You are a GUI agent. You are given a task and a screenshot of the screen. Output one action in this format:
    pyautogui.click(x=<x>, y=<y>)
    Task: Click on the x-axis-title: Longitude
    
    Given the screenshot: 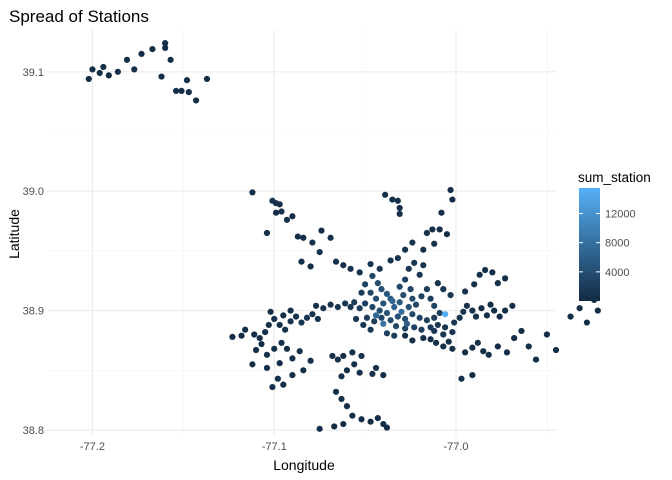 What is the action you would take?
    pyautogui.click(x=304, y=465)
    